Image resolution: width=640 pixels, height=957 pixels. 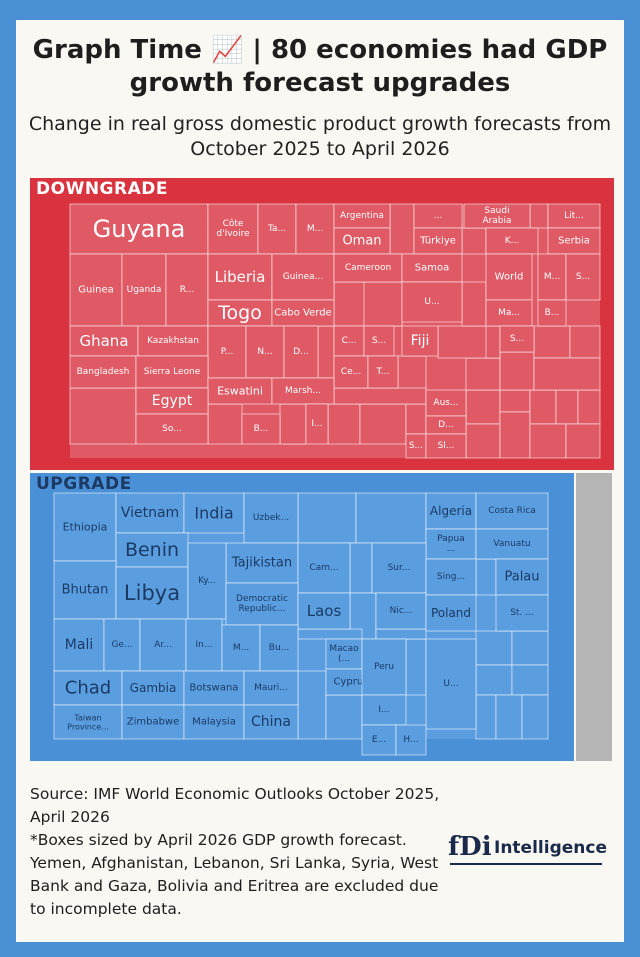 I want to click on tile-label: Fiji, so click(x=420, y=341).